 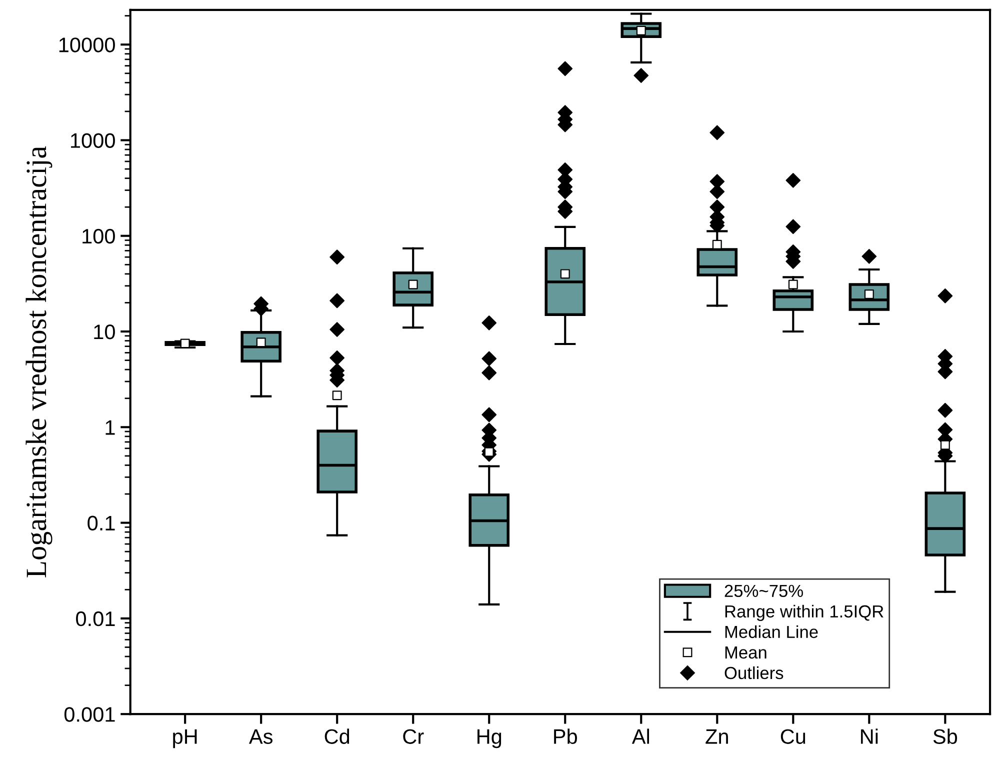 I want to click on annotation: Range within 1.5IQR, so click(x=804, y=613).